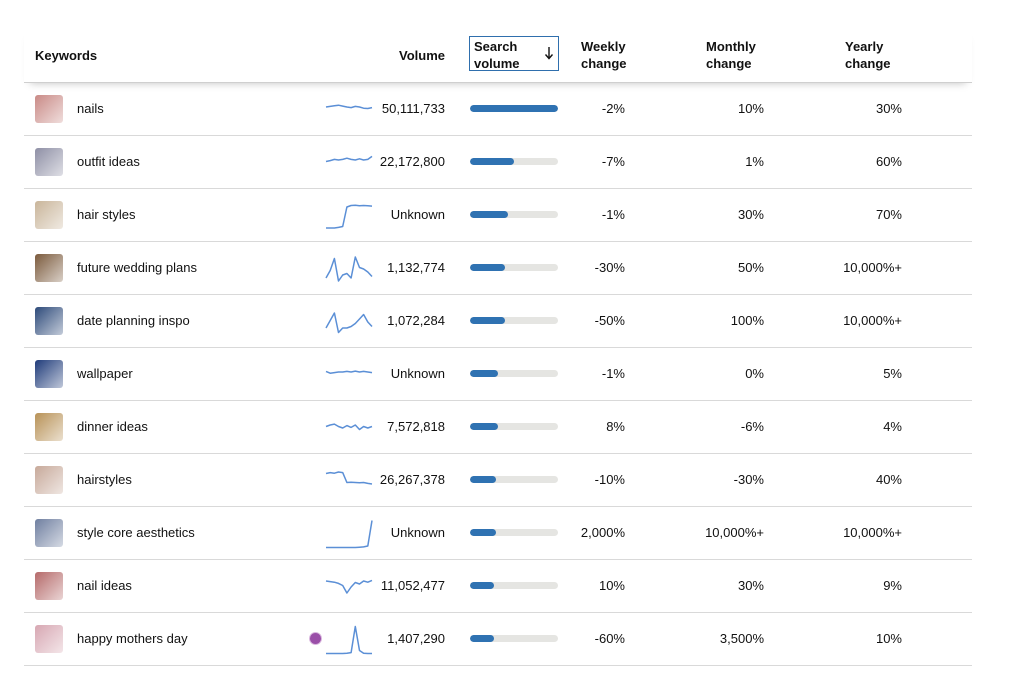 This screenshot has height=677, width=1024. I want to click on monthly-change-value: 50%, so click(750, 267).